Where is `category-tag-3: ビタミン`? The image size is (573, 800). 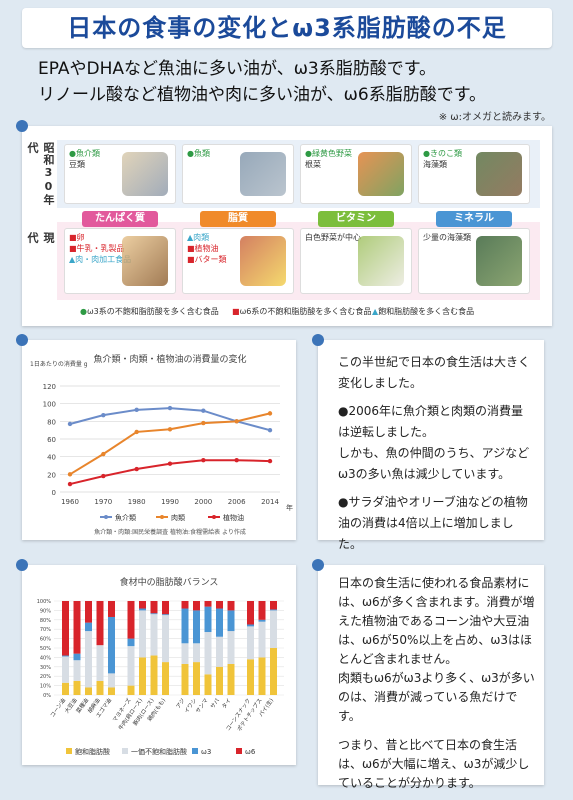
category-tag-3: ビタミン is located at coordinates (356, 219).